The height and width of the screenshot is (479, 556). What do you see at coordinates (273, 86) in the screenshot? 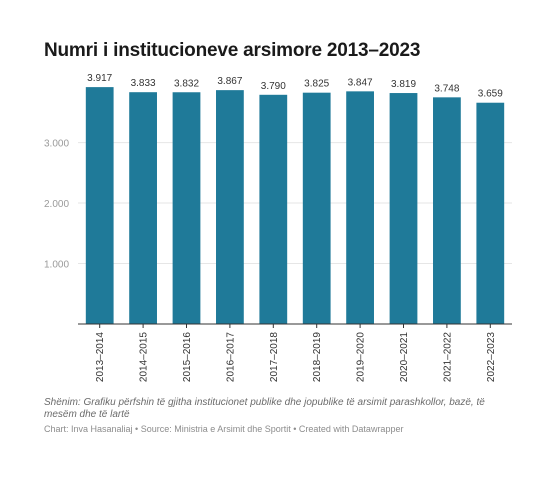
I see `bar-value-label: 3.790` at bounding box center [273, 86].